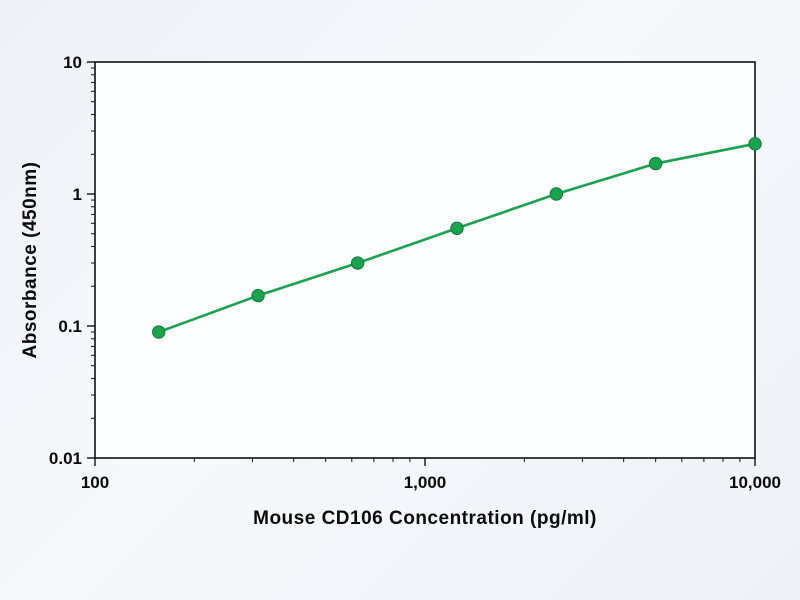 This screenshot has width=800, height=600. What do you see at coordinates (65, 458) in the screenshot?
I see `y-tick-label: 0.01` at bounding box center [65, 458].